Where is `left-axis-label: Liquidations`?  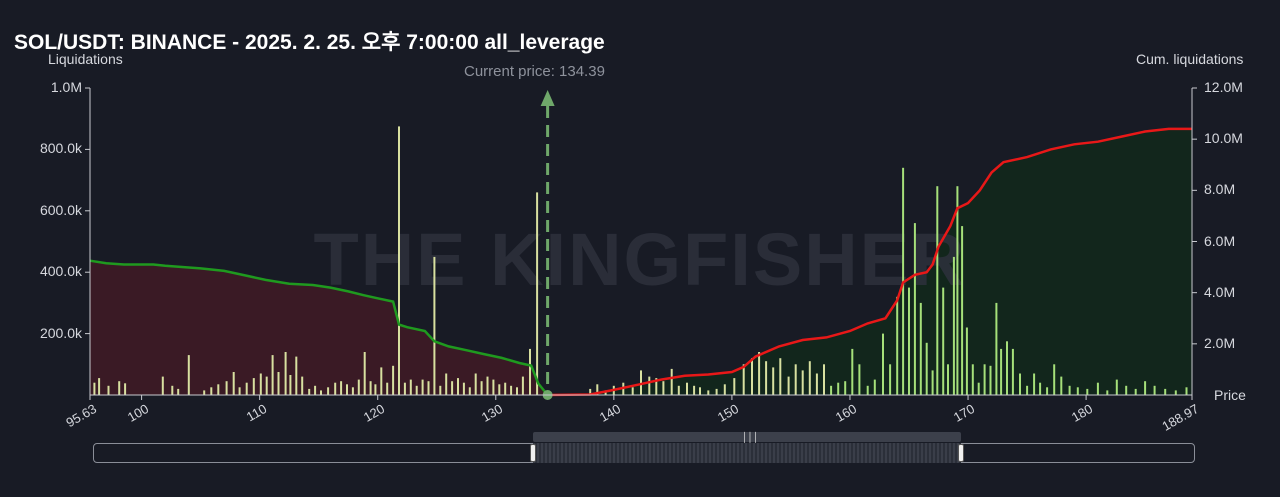
left-axis-label: Liquidations is located at coordinates (85, 59).